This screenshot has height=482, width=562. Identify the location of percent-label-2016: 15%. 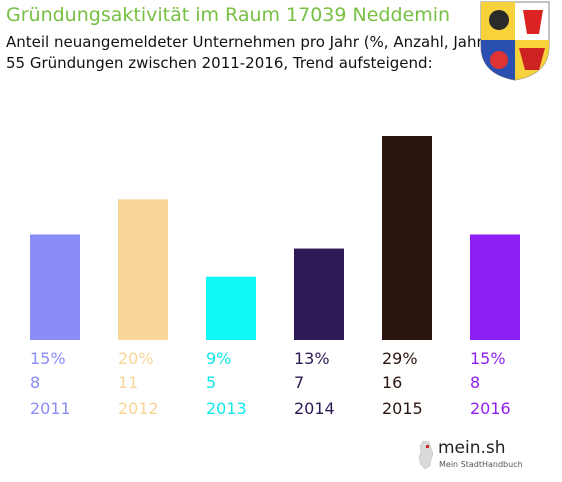
(488, 358).